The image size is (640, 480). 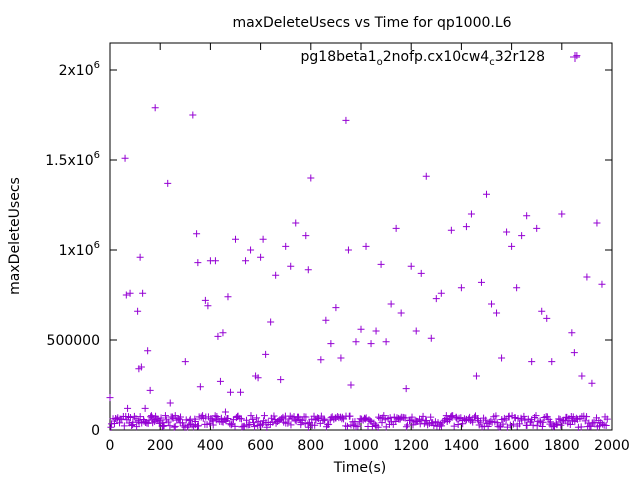 What do you see at coordinates (423, 58) in the screenshot?
I see `legend-label: pg18beta1o2nofp.cx10cw4c32r128` at bounding box center [423, 58].